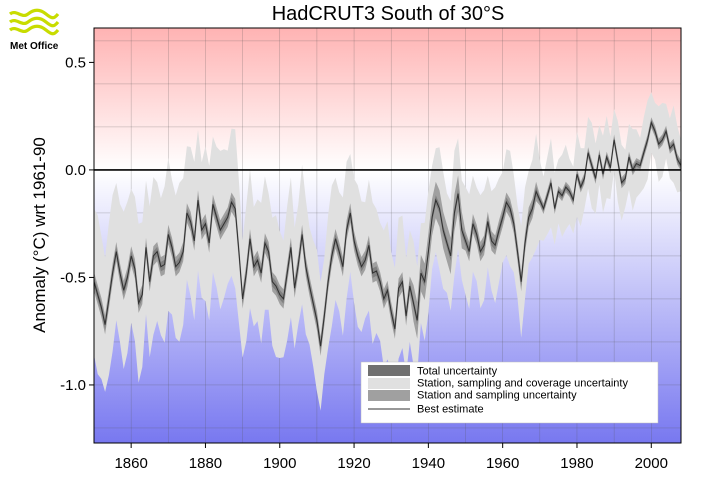 Image resolution: width=708 pixels, height=504 pixels. I want to click on y-tick-label: -0.5, so click(73, 277).